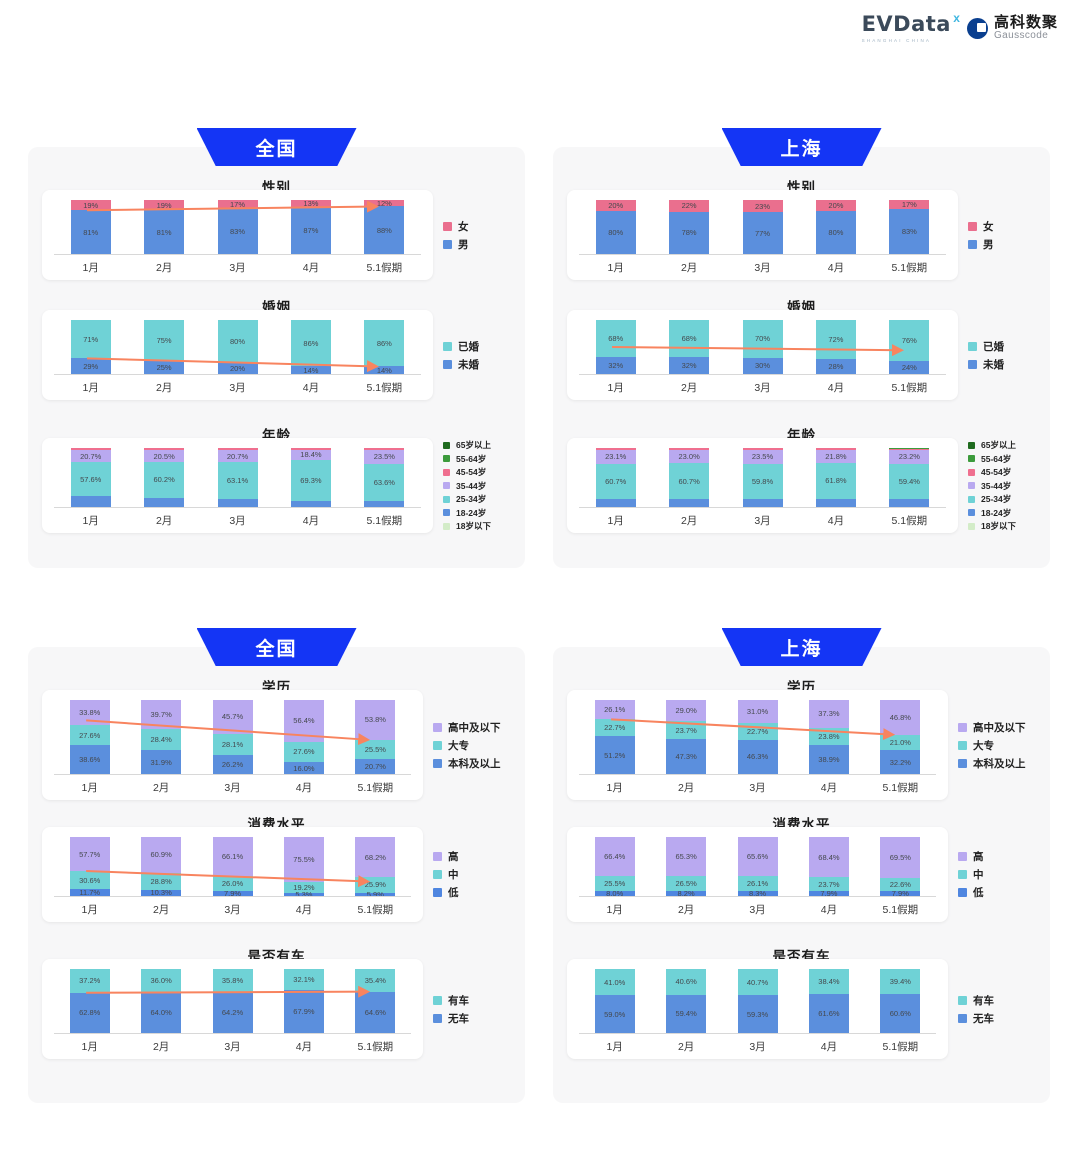  I want to click on stacked-bar: 68.2% 25.9% 5.9%, so click(375, 868).